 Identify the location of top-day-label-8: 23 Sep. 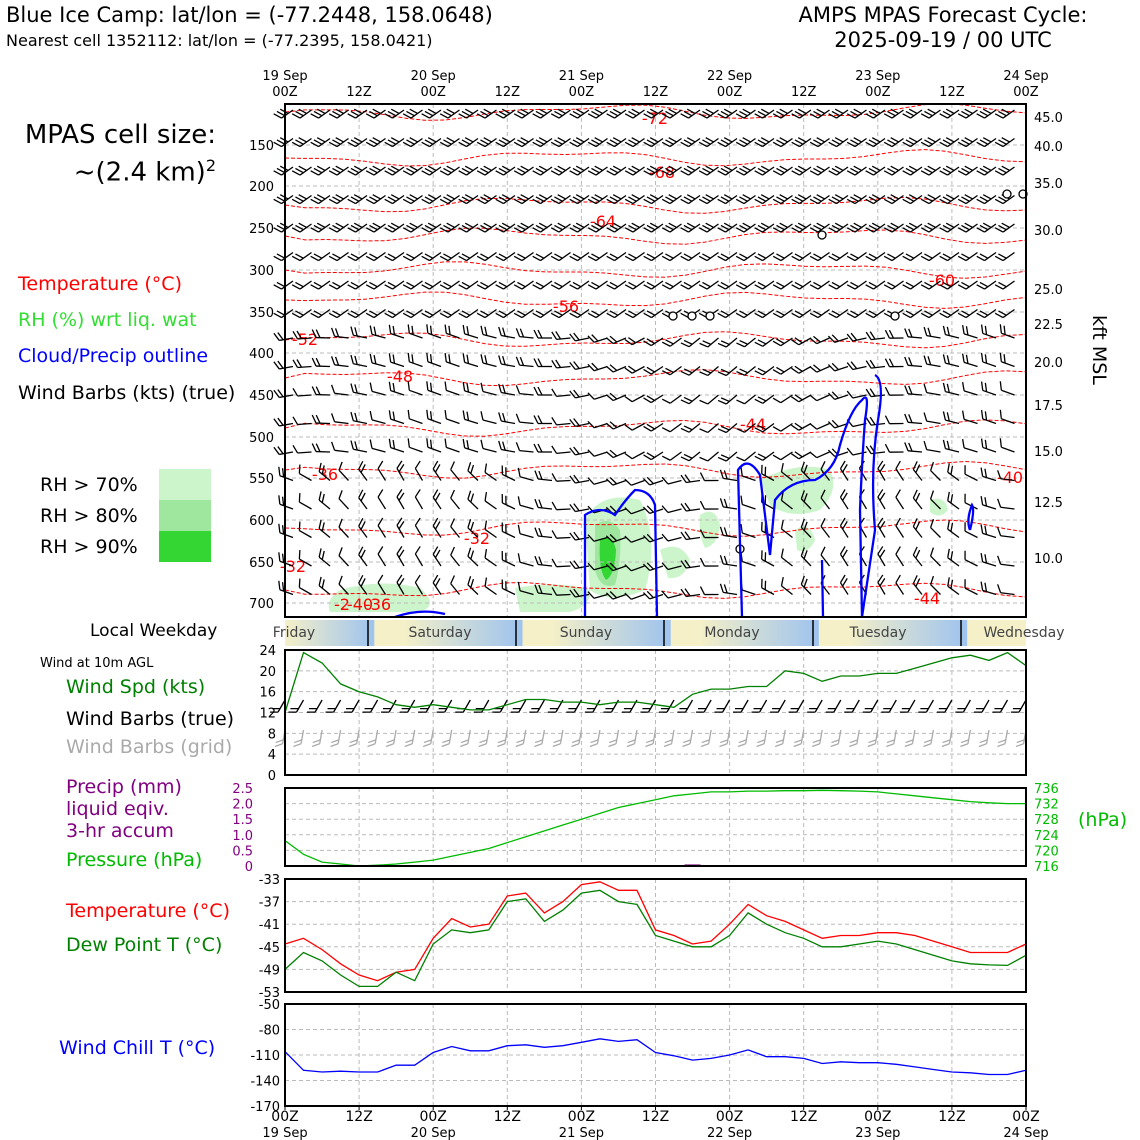
(877, 76).